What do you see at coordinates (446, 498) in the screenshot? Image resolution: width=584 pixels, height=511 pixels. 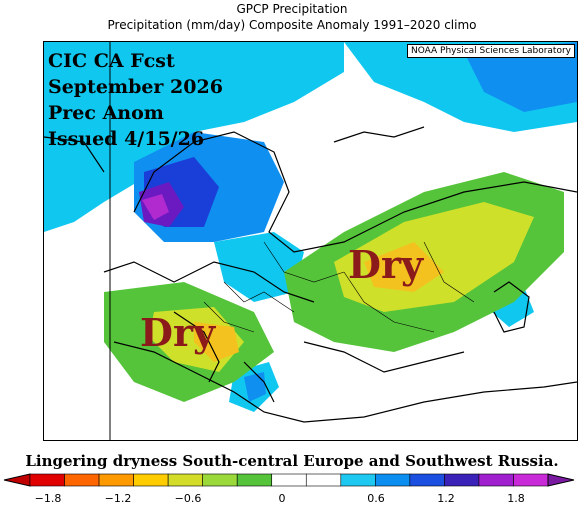 I see `colorbar-tick-label: 1.2` at bounding box center [446, 498].